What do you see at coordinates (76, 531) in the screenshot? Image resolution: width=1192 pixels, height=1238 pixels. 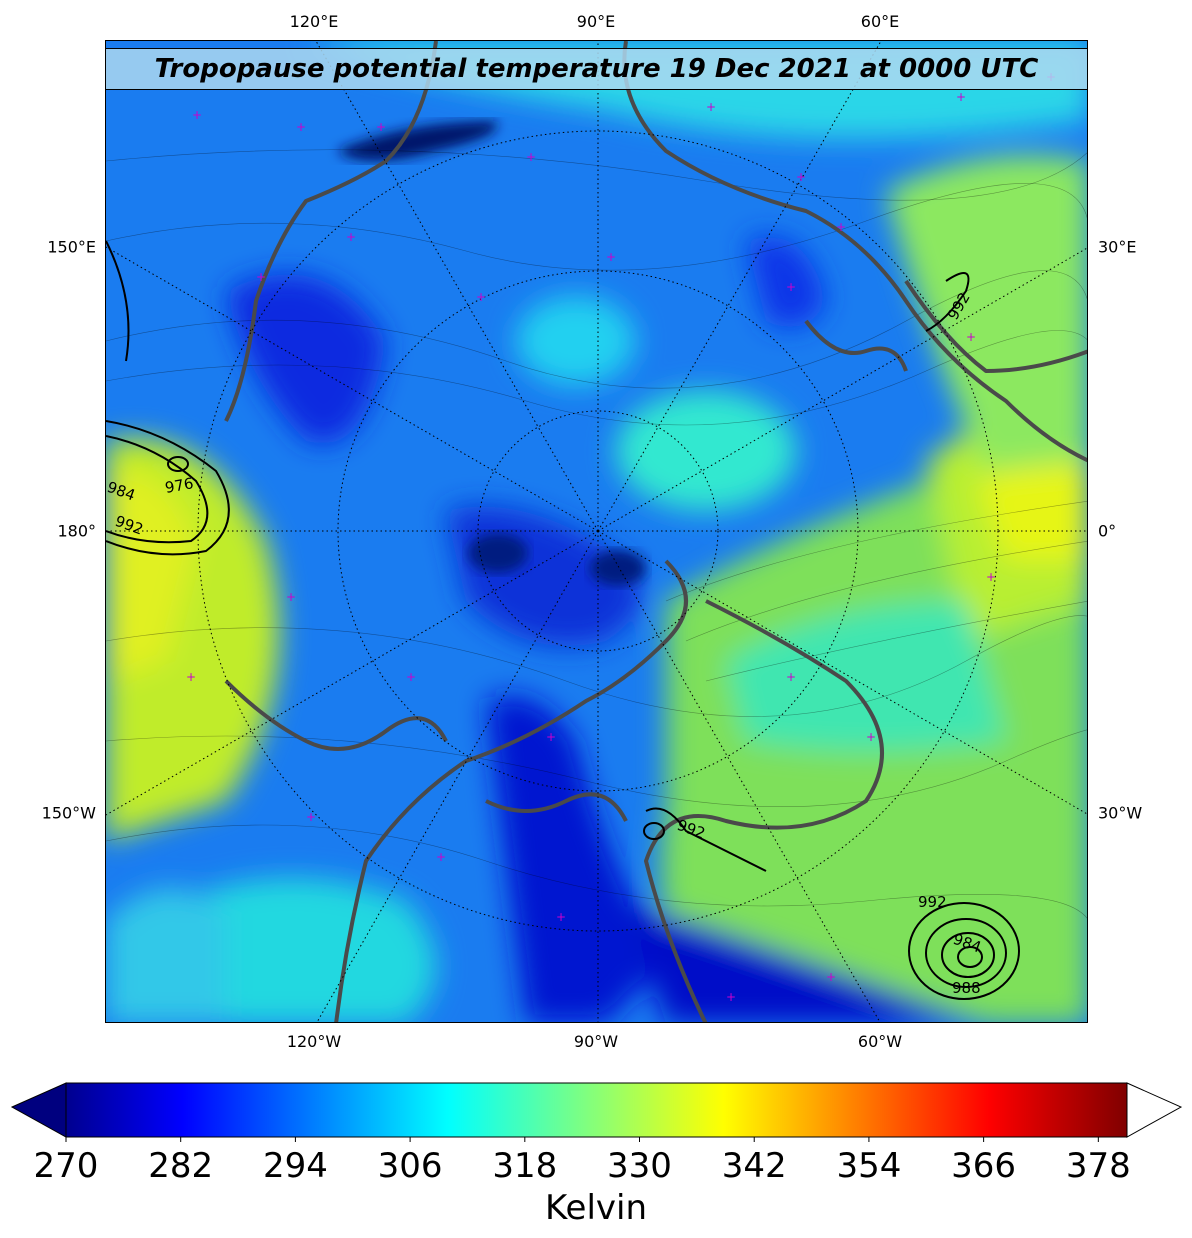 I see `tick-left-180: 180°` at bounding box center [76, 531].